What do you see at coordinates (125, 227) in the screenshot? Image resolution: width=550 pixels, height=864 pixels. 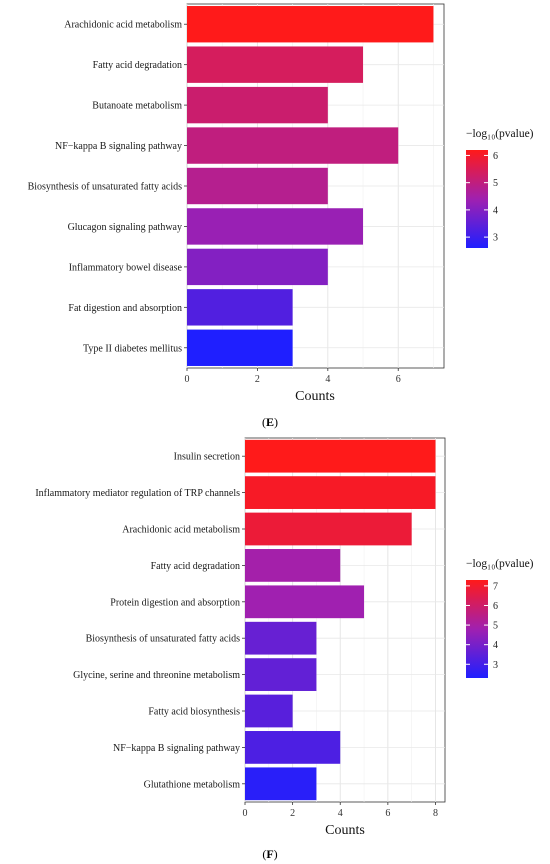 I see `category-label: Glucagon signaling pathway` at bounding box center [125, 227].